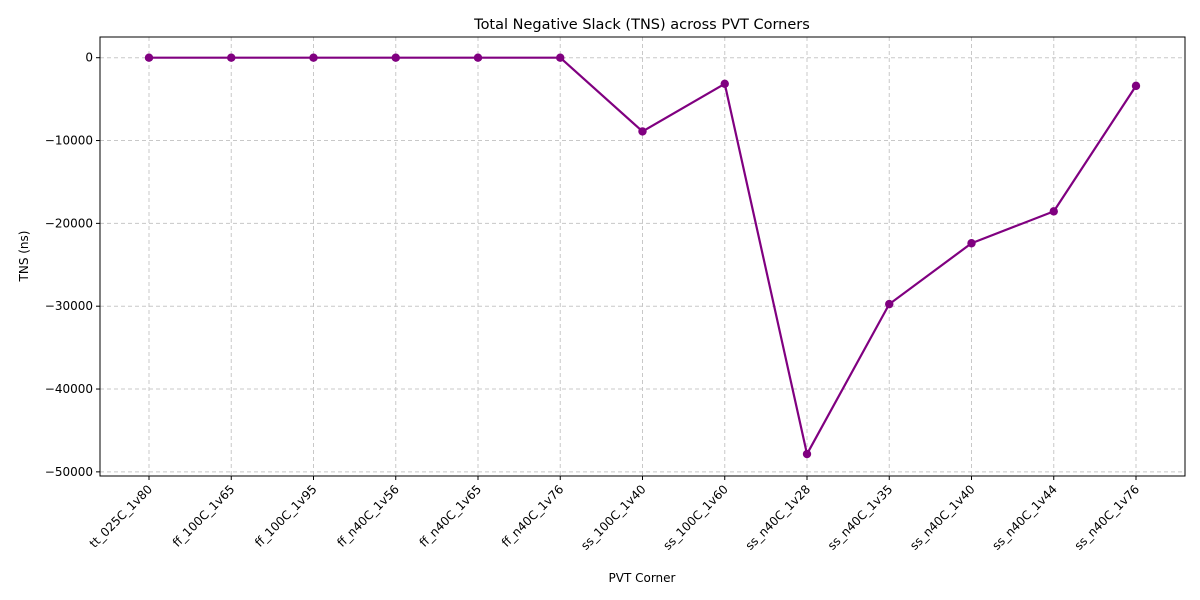 The height and width of the screenshot is (600, 1200). What do you see at coordinates (69, 306) in the screenshot?
I see `y-tick-label: −30000` at bounding box center [69, 306].